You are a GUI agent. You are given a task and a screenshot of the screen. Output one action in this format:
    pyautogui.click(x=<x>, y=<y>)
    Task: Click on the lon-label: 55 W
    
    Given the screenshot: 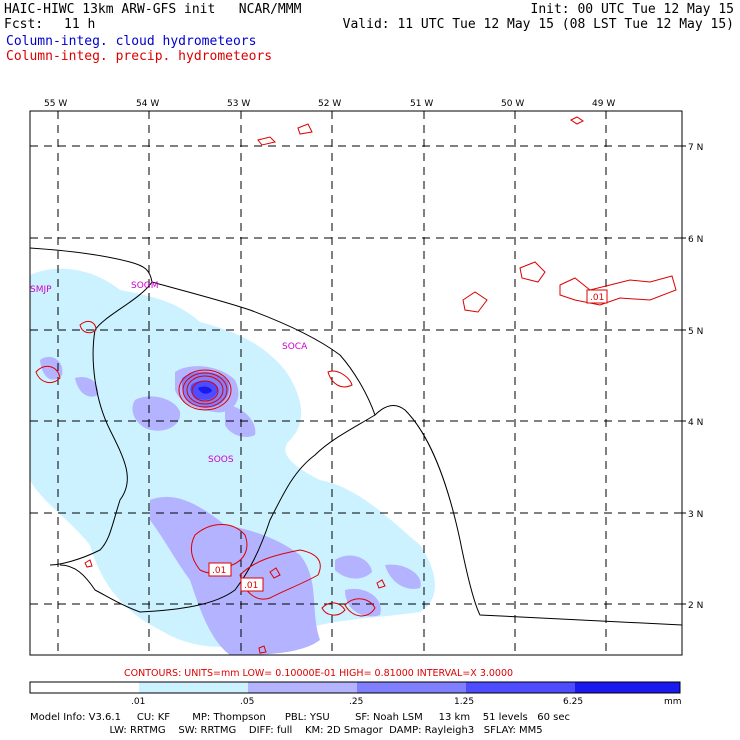 What is the action you would take?
    pyautogui.click(x=55, y=104)
    